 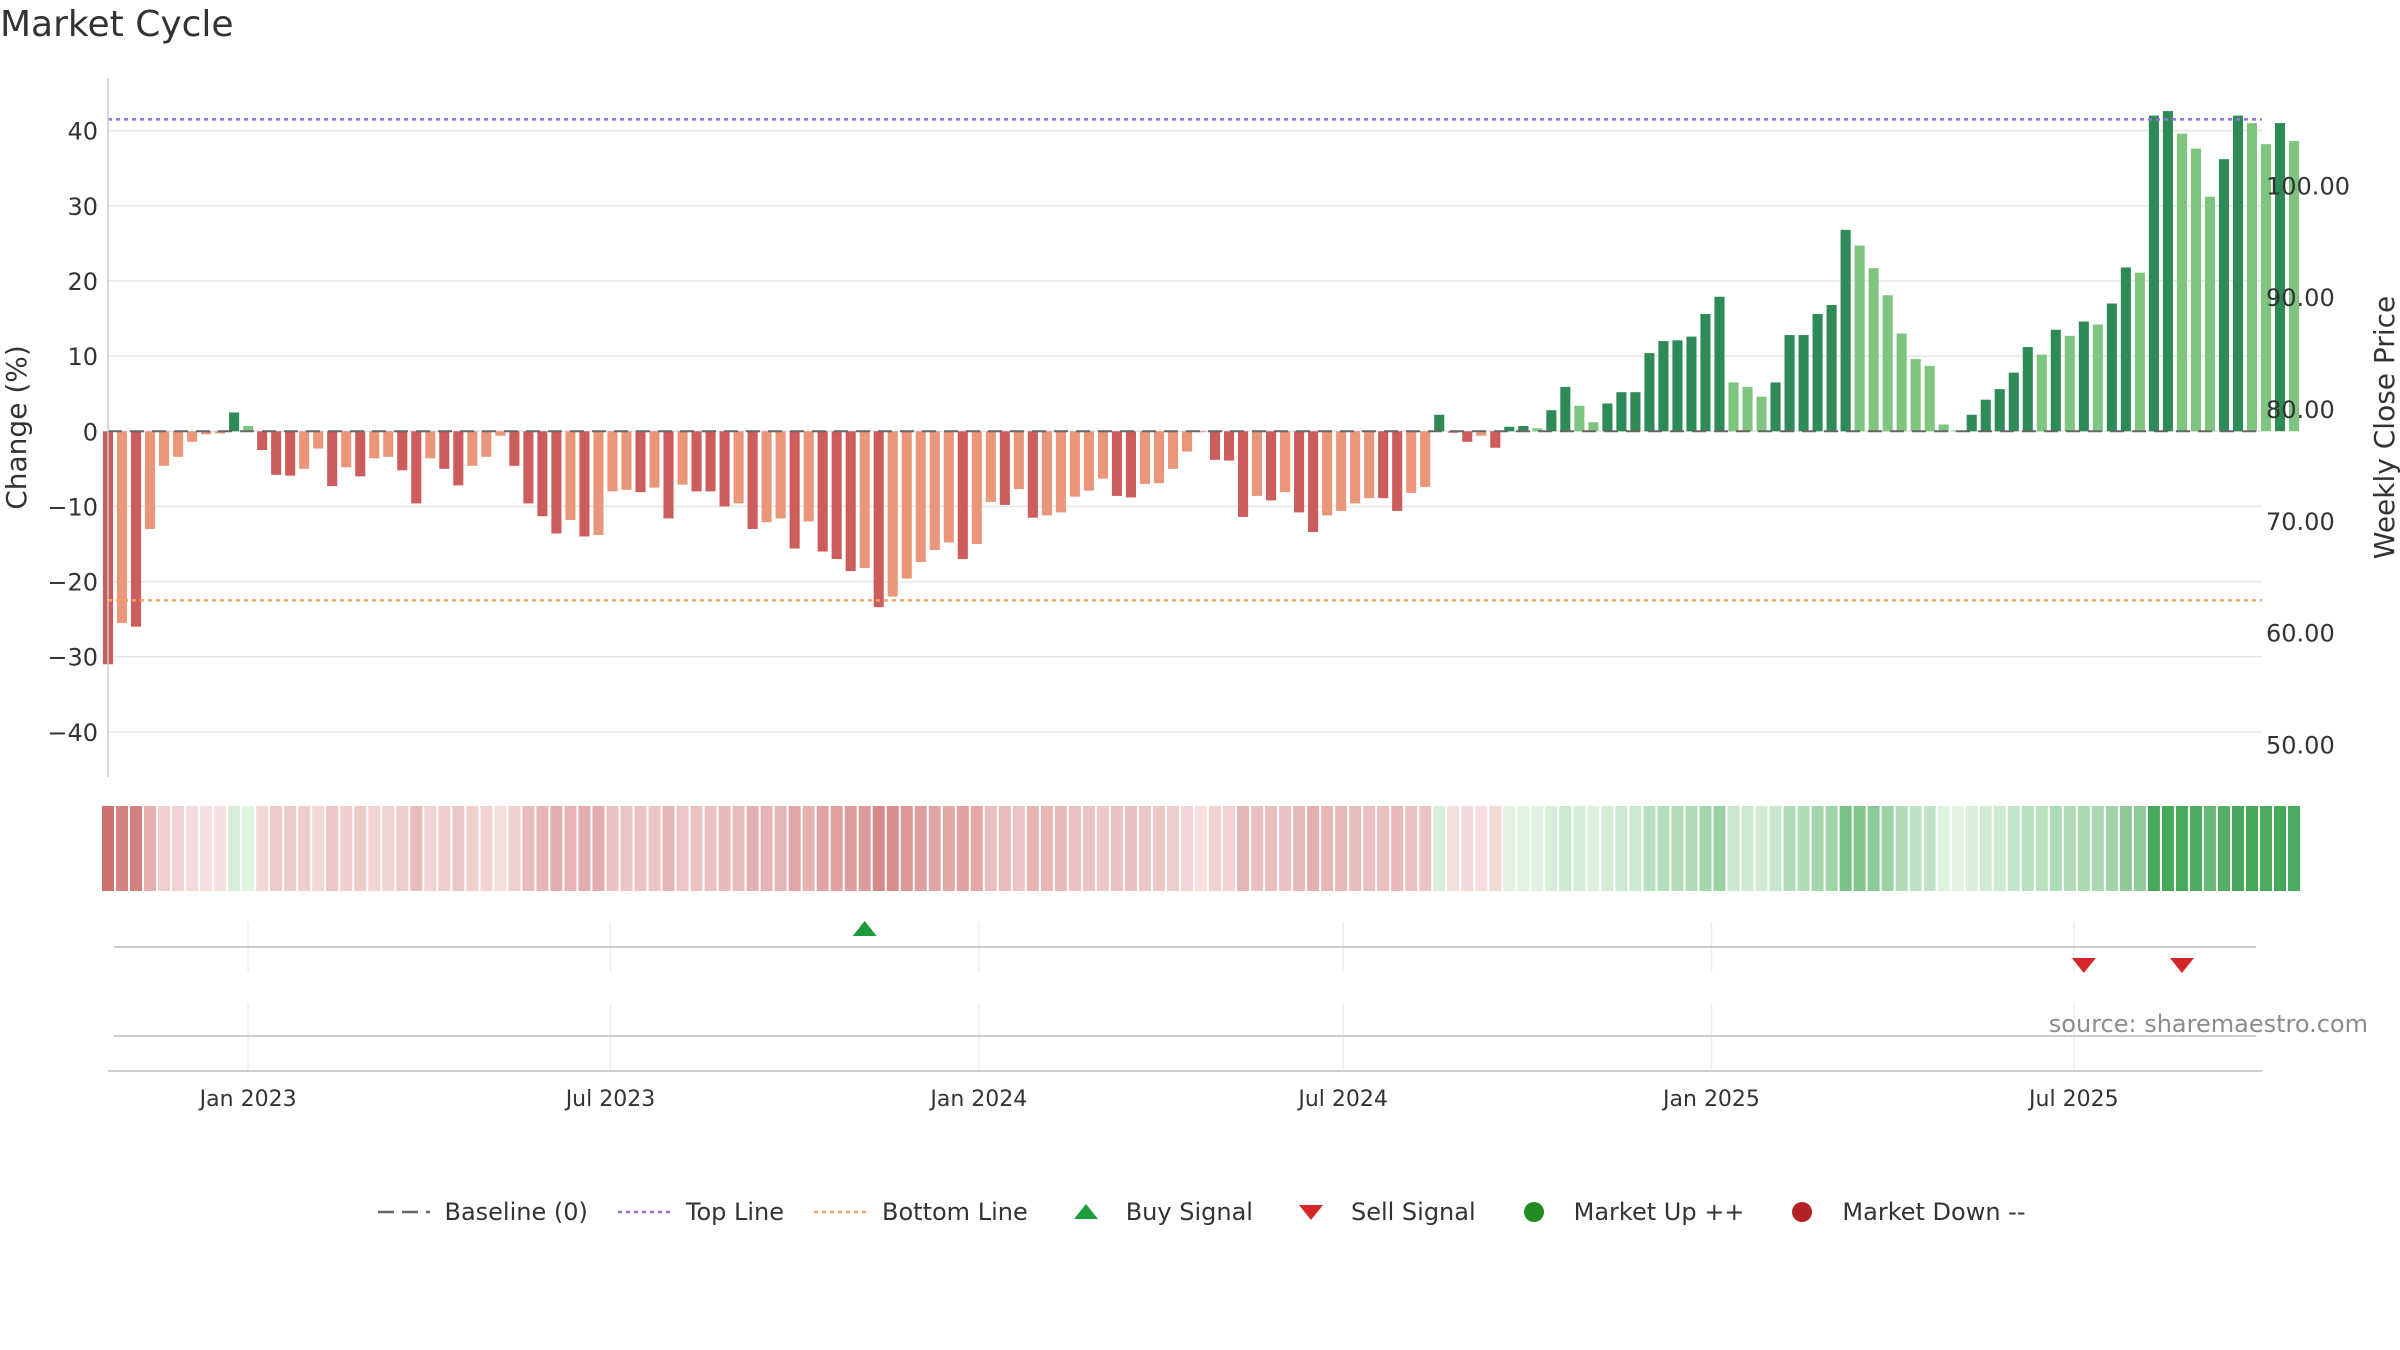 What do you see at coordinates (2181, 965) in the screenshot?
I see `sell-signal-marker` at bounding box center [2181, 965].